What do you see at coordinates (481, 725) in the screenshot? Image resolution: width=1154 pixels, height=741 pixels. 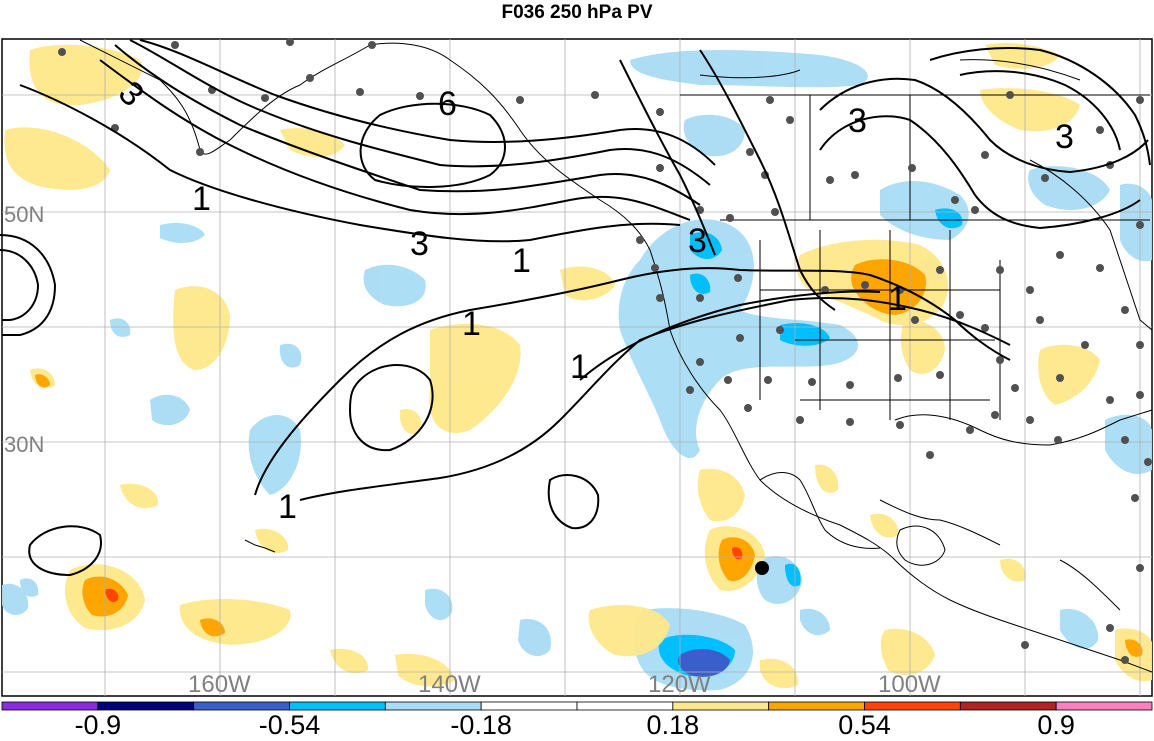 I see `colorbar-label: -0.18` at bounding box center [481, 725].